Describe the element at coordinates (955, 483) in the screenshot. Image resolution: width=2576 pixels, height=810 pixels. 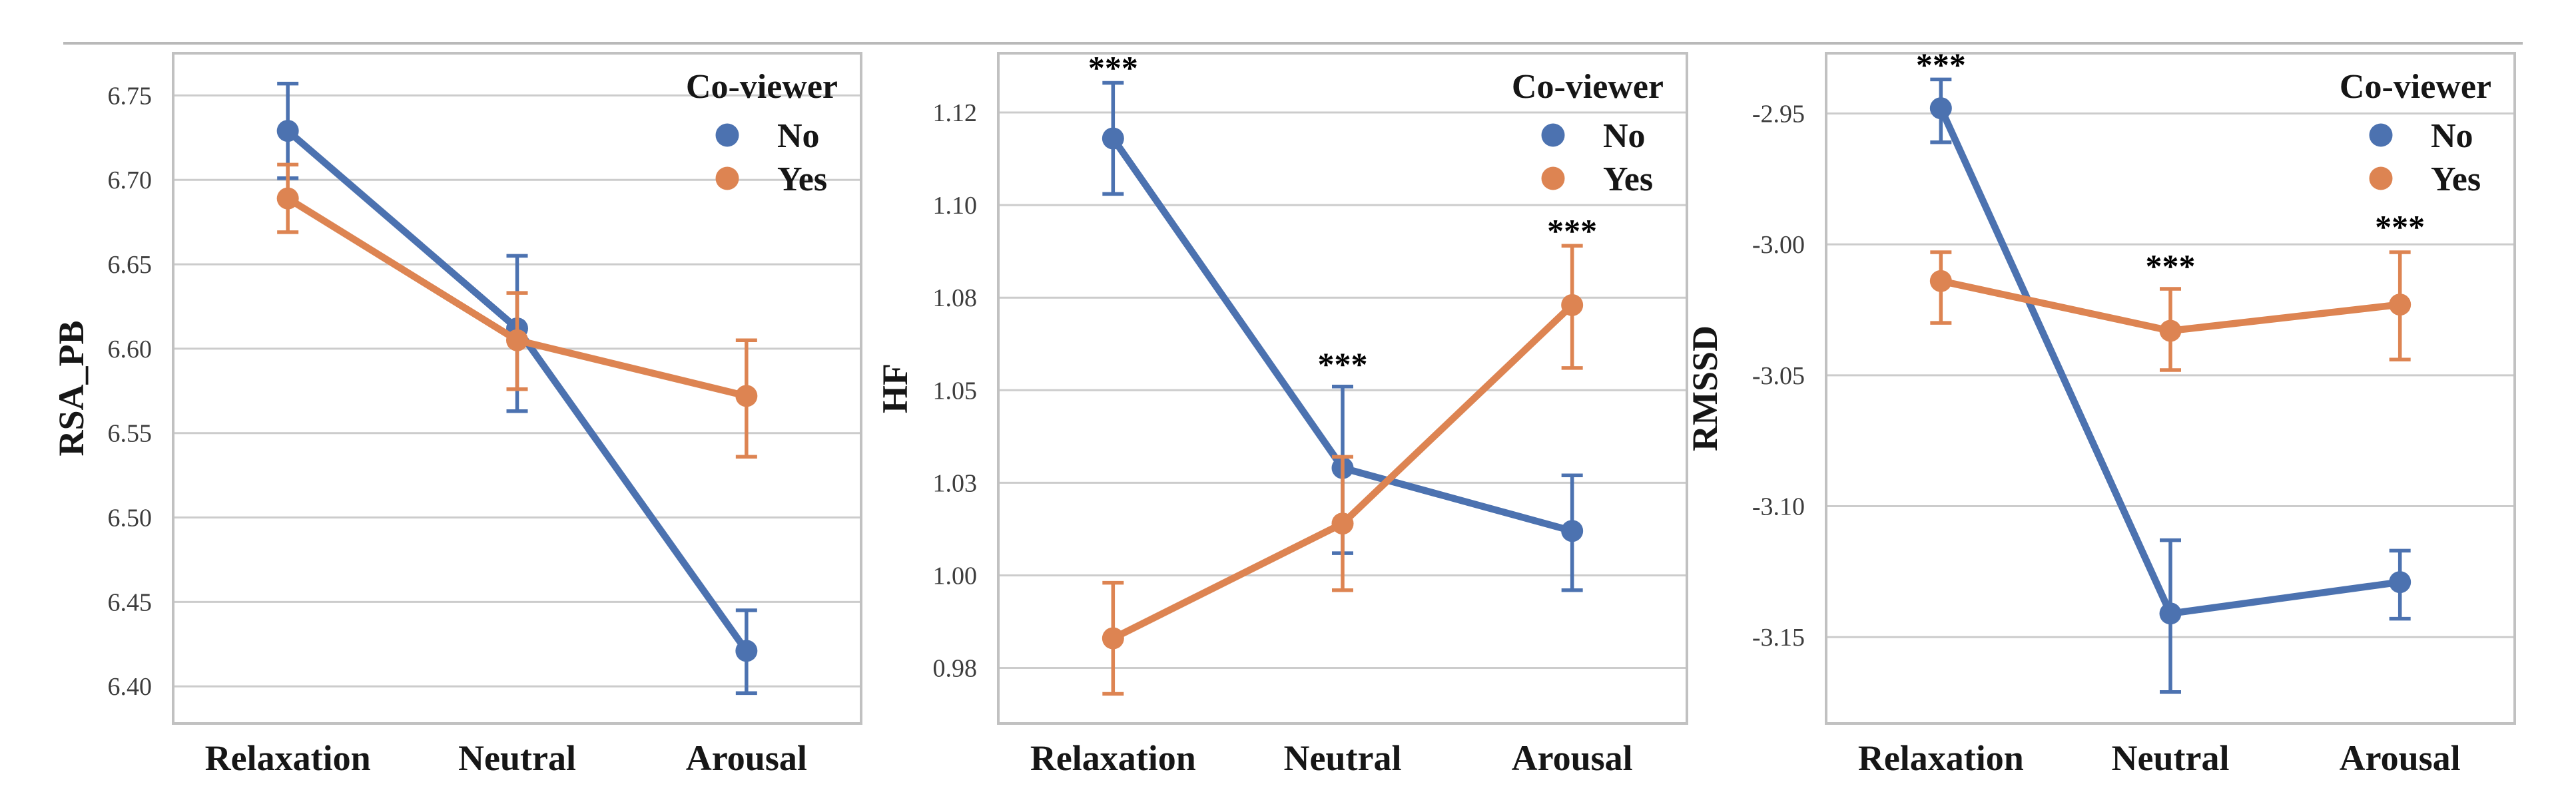
I see `y-tick-label: 1.03` at that location.